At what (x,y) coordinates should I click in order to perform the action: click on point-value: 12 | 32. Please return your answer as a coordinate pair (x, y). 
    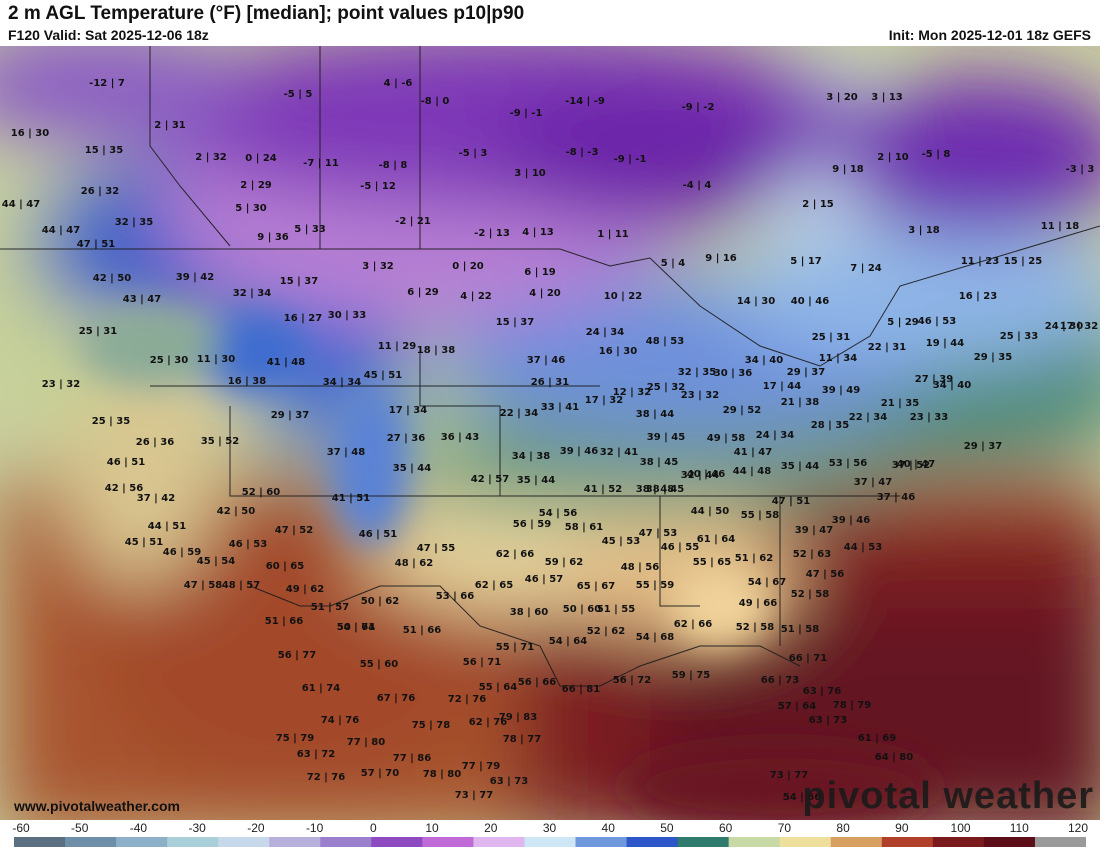
    Looking at the image, I should click on (632, 392).